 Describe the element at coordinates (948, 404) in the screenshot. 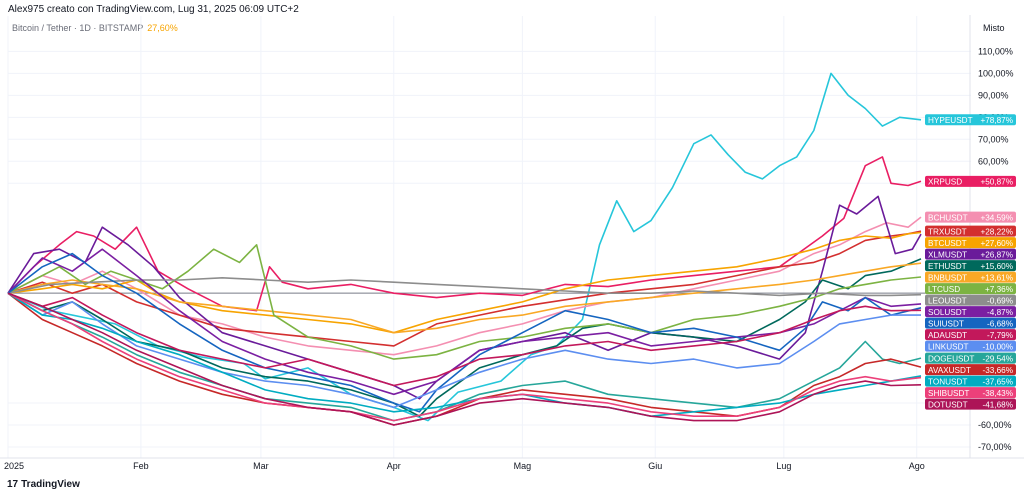

I see `series-badge-name: DOTUSDT` at that location.